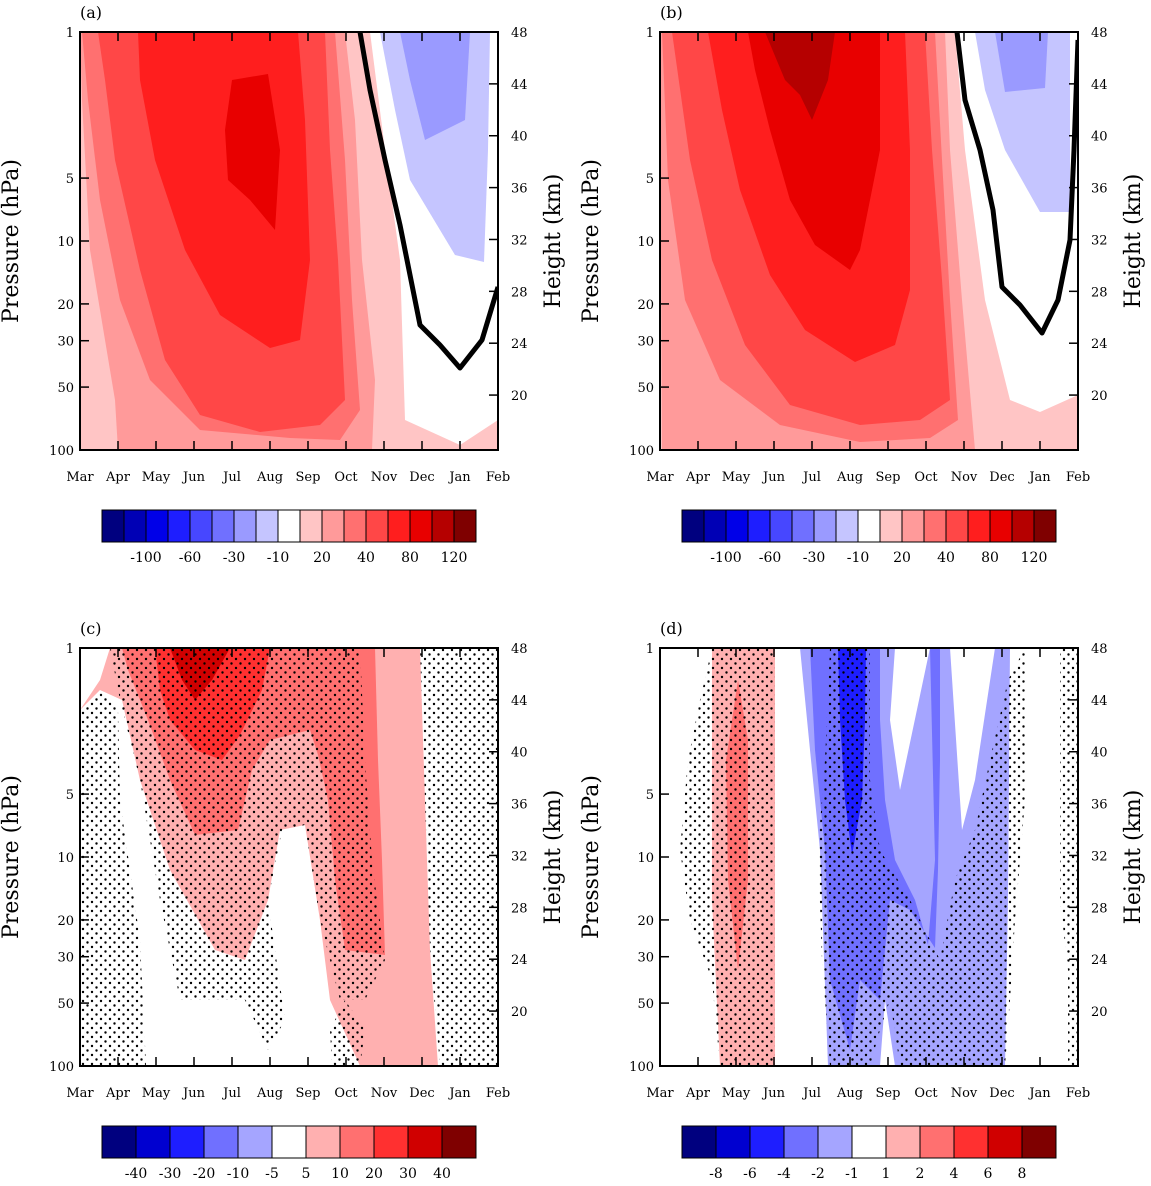  Describe the element at coordinates (1022, 1173) in the screenshot. I see `colorbar-label: 8` at that location.